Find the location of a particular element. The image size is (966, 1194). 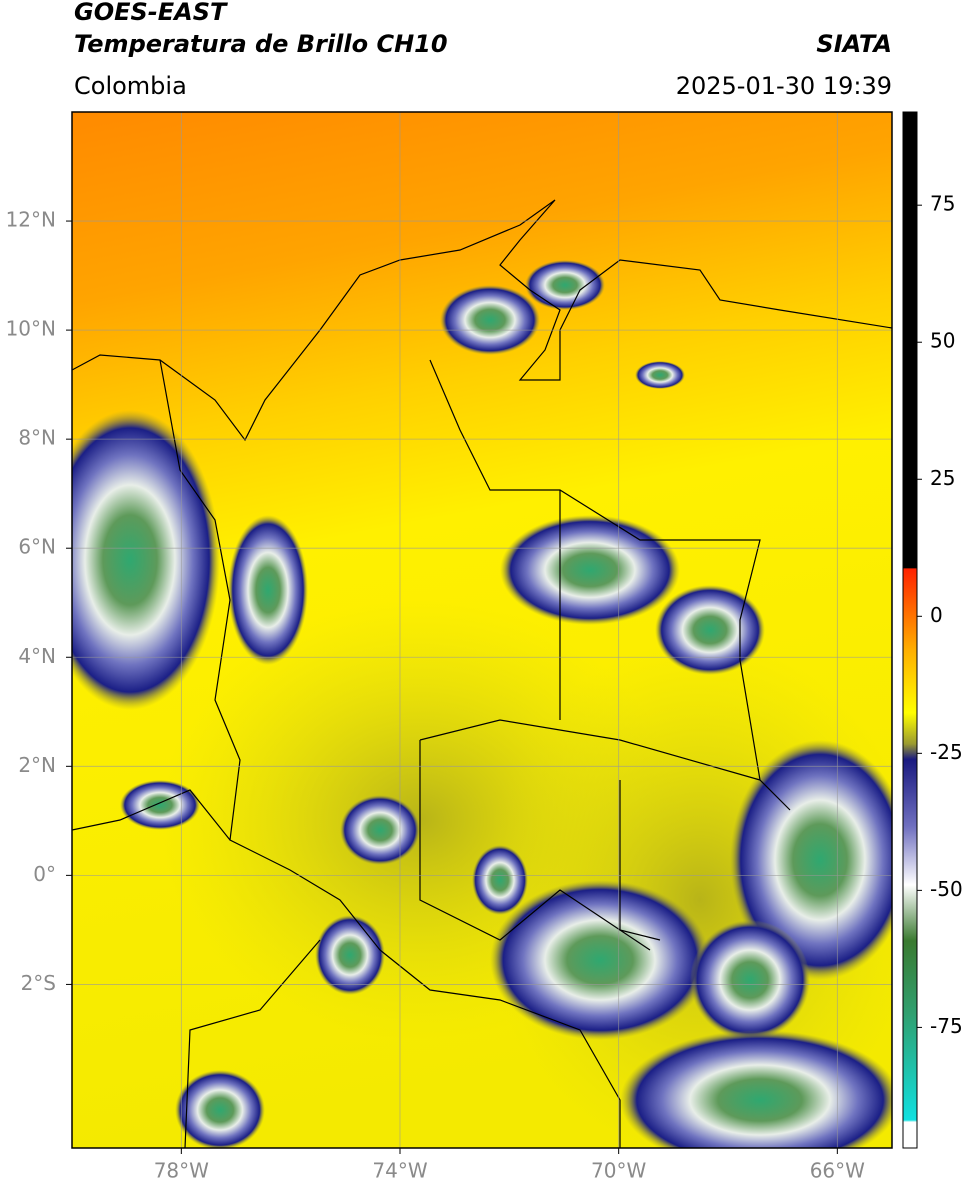

y-tick-label: 0° is located at coordinates (44, 874).